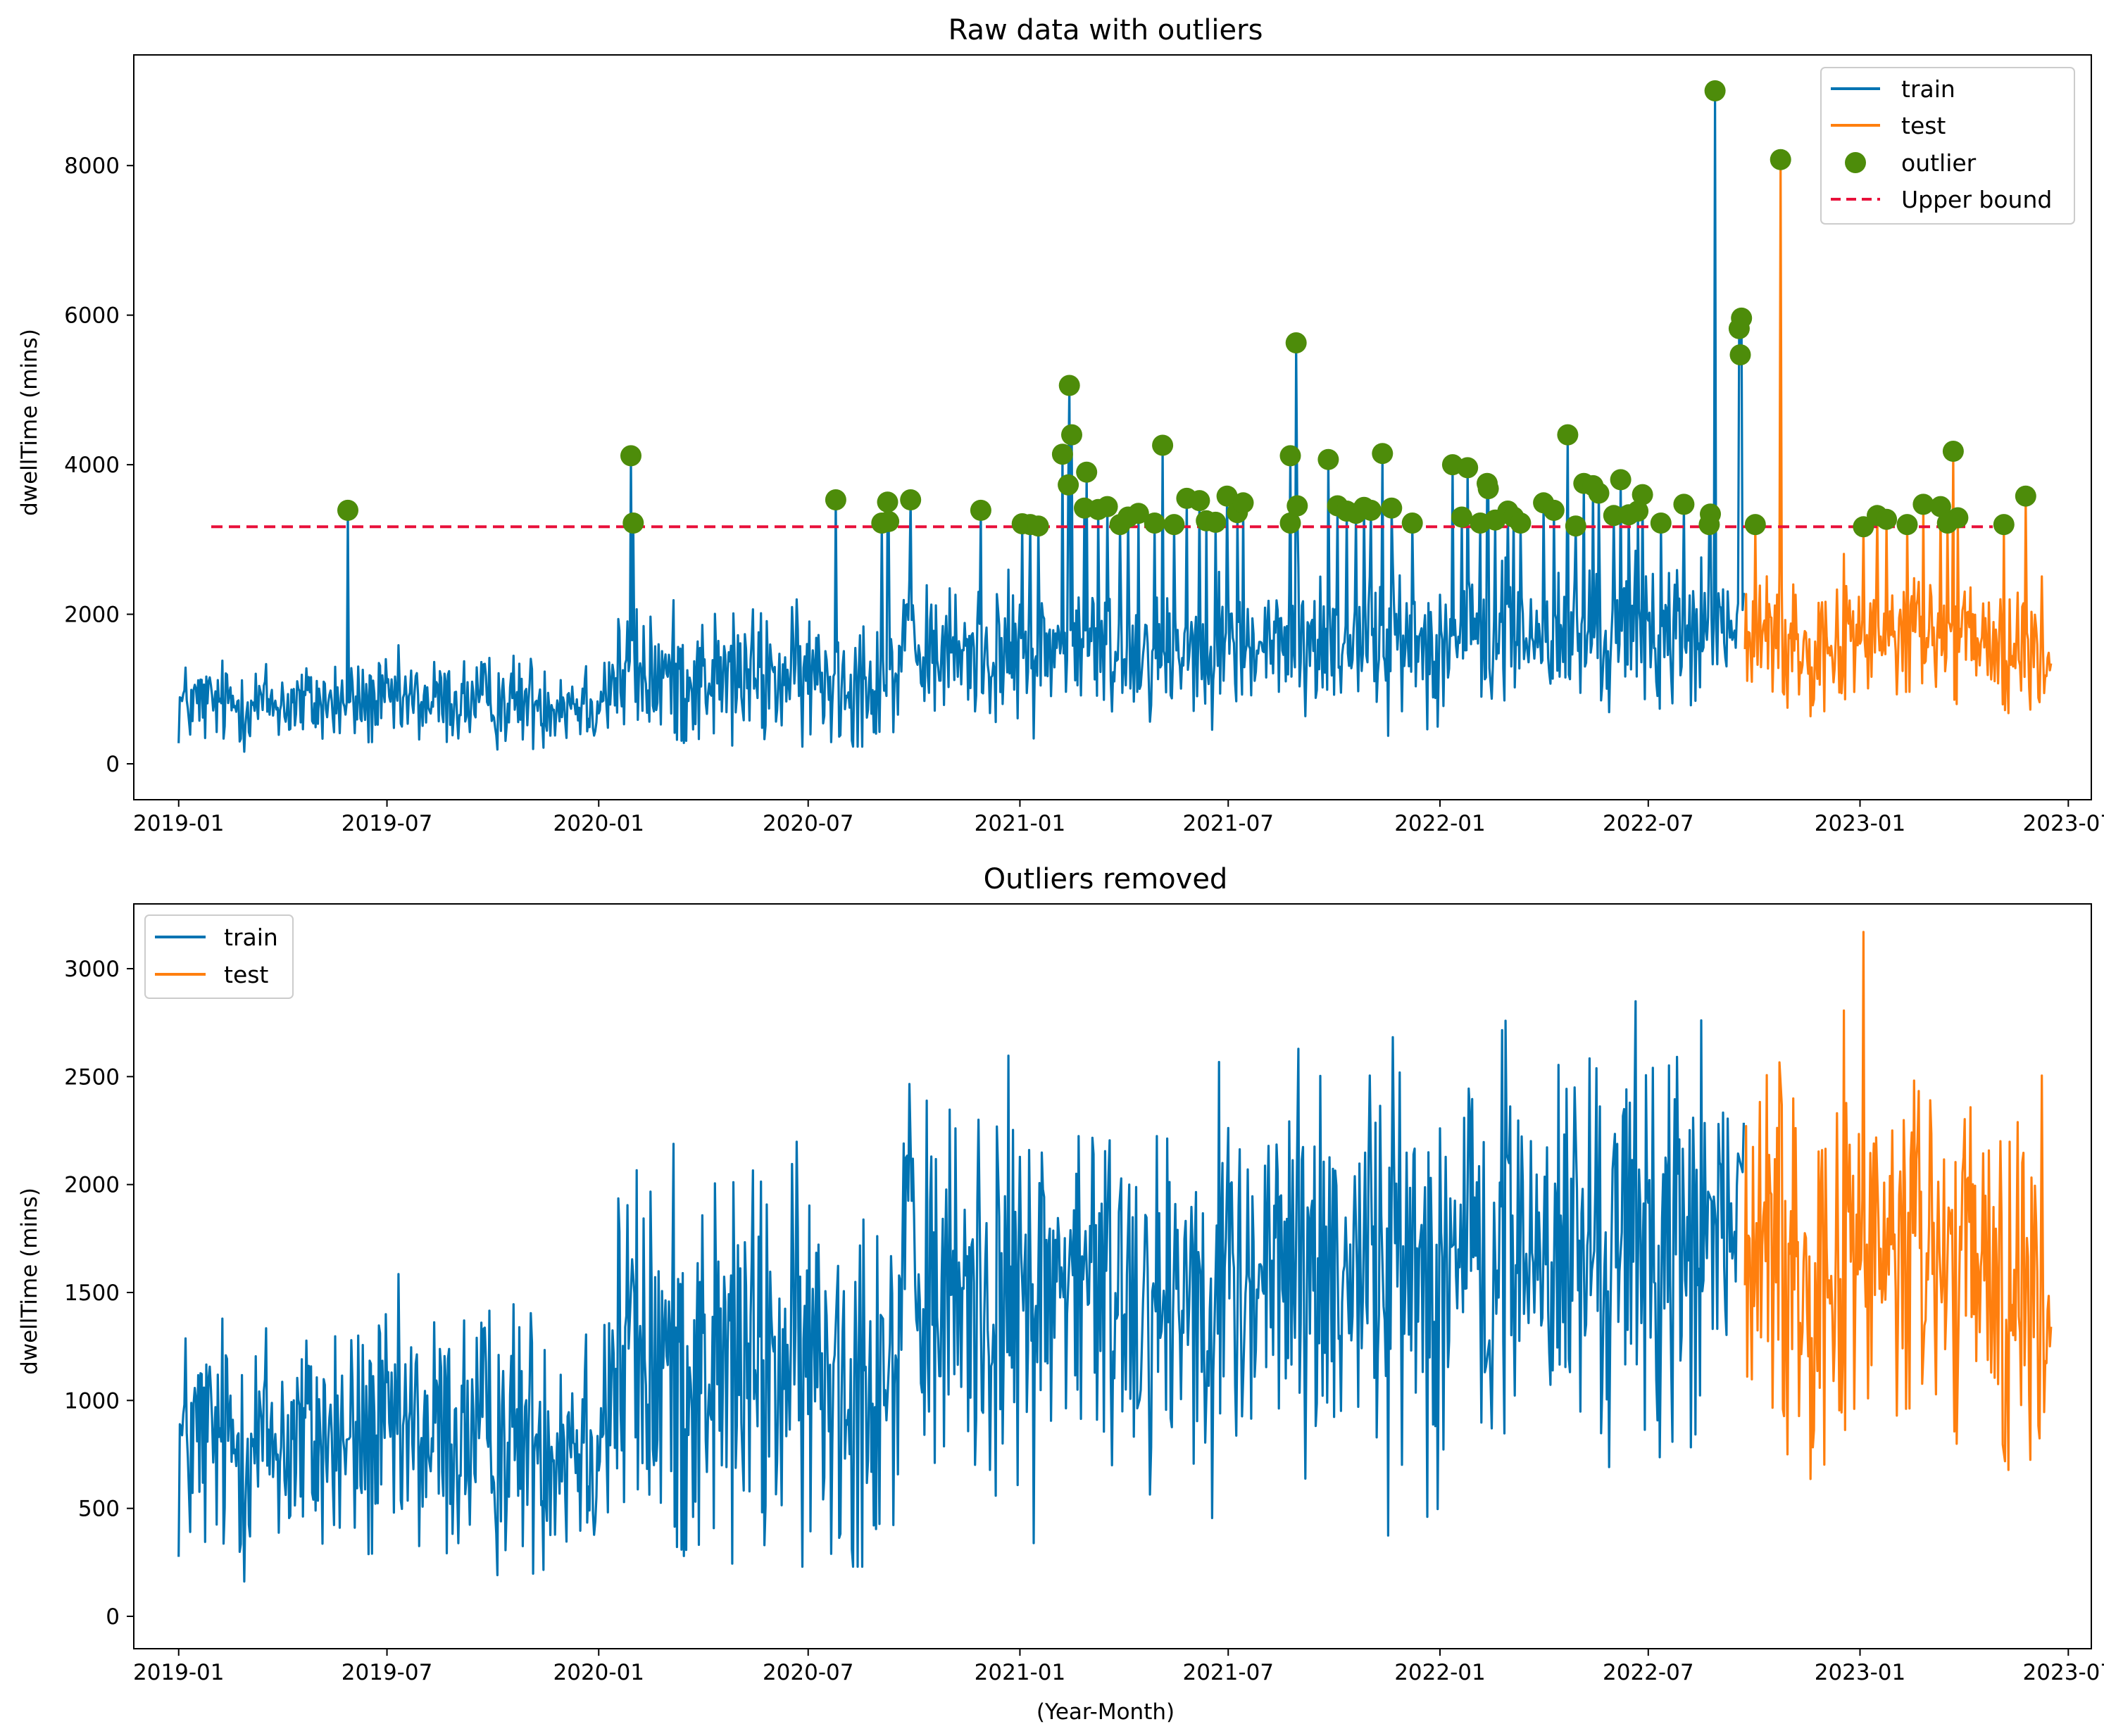 The image size is (2104, 1736). Describe the element at coordinates (1106, 1712) in the screenshot. I see `x-axis-label: (Year-Month)` at that location.